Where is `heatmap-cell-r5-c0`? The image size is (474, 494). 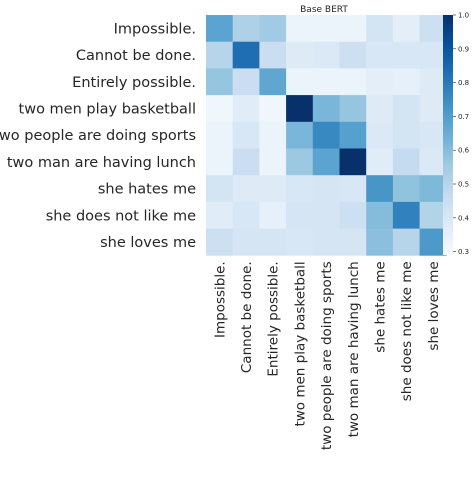
heatmap-cell-r5-c0 is located at coordinates (220, 162).